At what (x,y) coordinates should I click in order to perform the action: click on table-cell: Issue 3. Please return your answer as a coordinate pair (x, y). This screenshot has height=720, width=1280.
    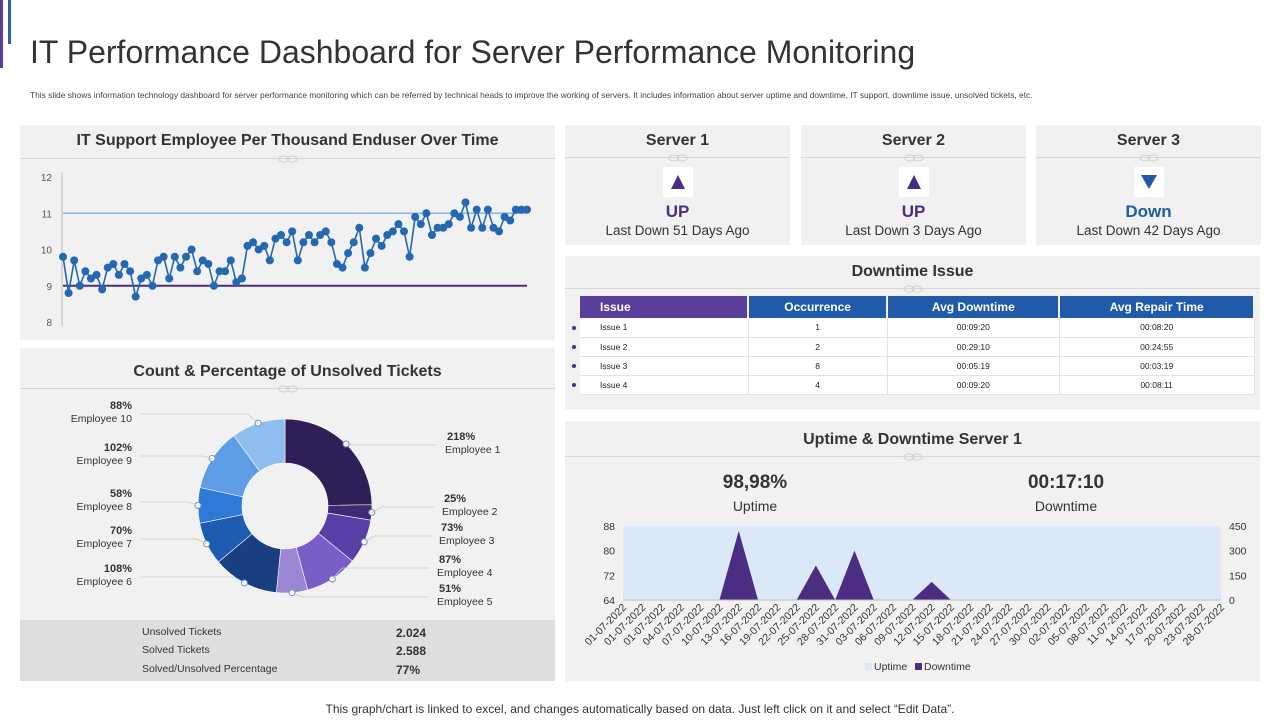
    Looking at the image, I should click on (664, 366).